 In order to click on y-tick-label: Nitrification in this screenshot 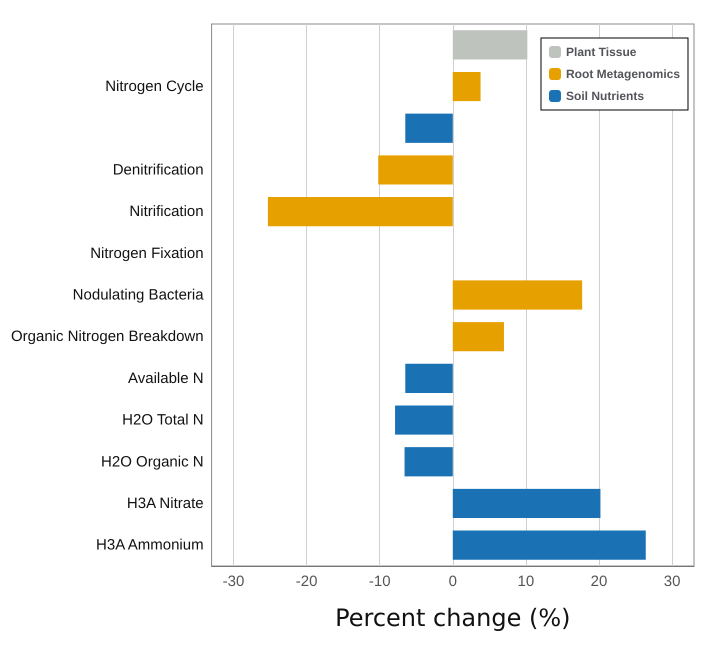, I will do `click(166, 211)`.